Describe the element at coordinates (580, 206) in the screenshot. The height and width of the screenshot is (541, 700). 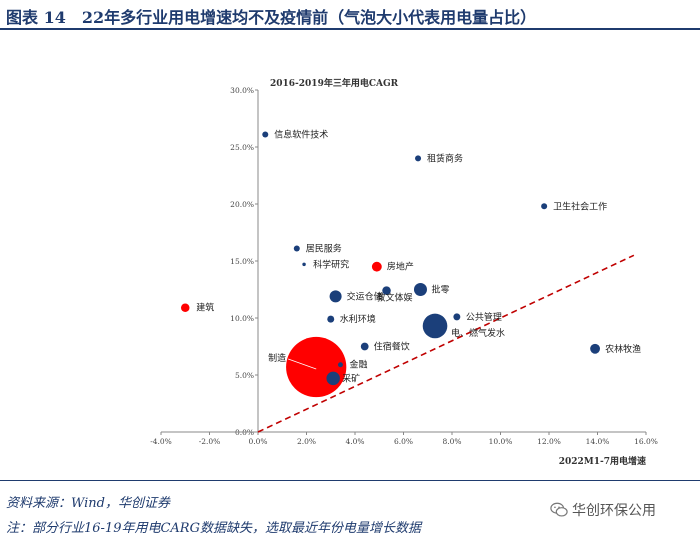
I see `point-label-卫生社会工作: 卫生社会工作` at that location.